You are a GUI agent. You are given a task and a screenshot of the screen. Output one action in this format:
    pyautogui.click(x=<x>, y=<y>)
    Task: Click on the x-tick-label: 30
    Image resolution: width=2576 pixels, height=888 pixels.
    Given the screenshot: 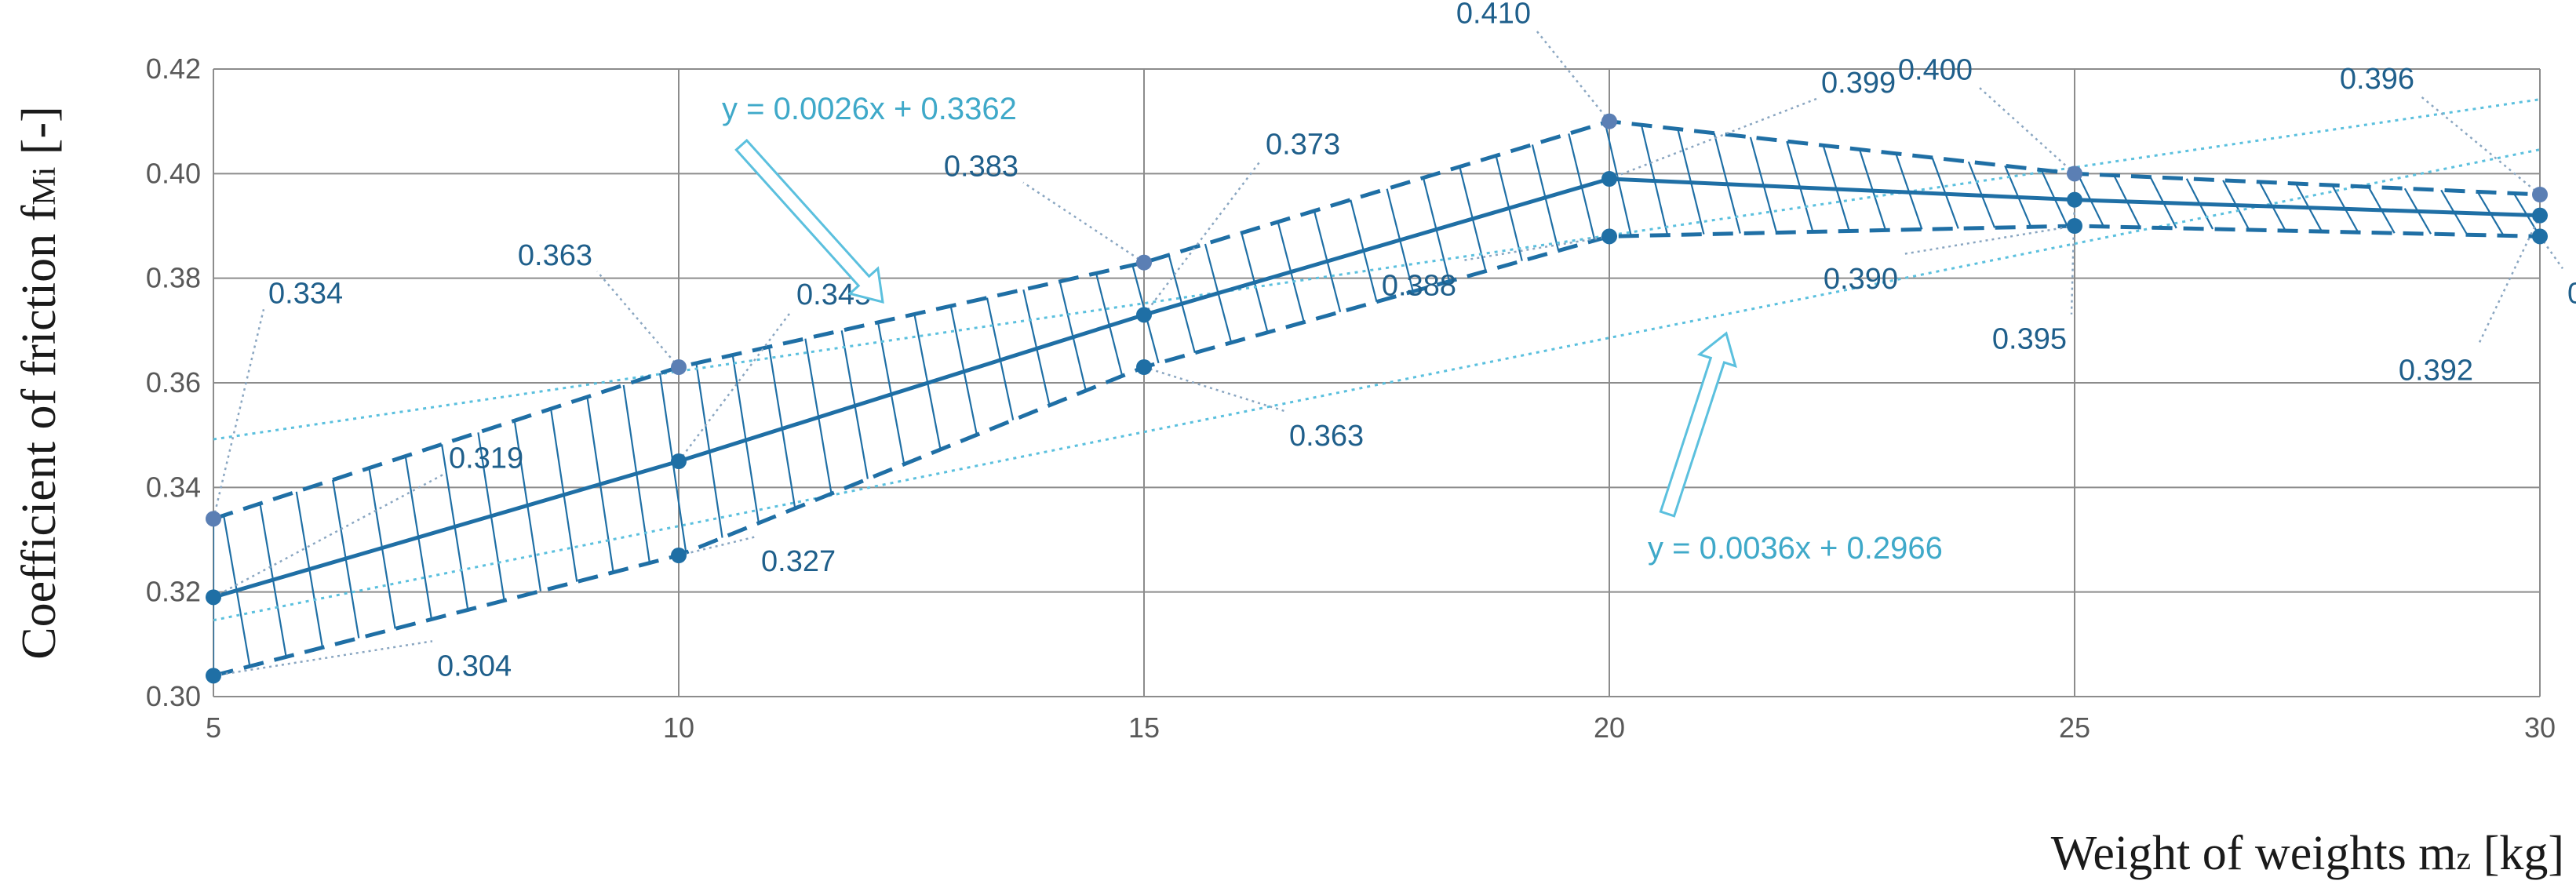 What is the action you would take?
    pyautogui.click(x=2540, y=728)
    